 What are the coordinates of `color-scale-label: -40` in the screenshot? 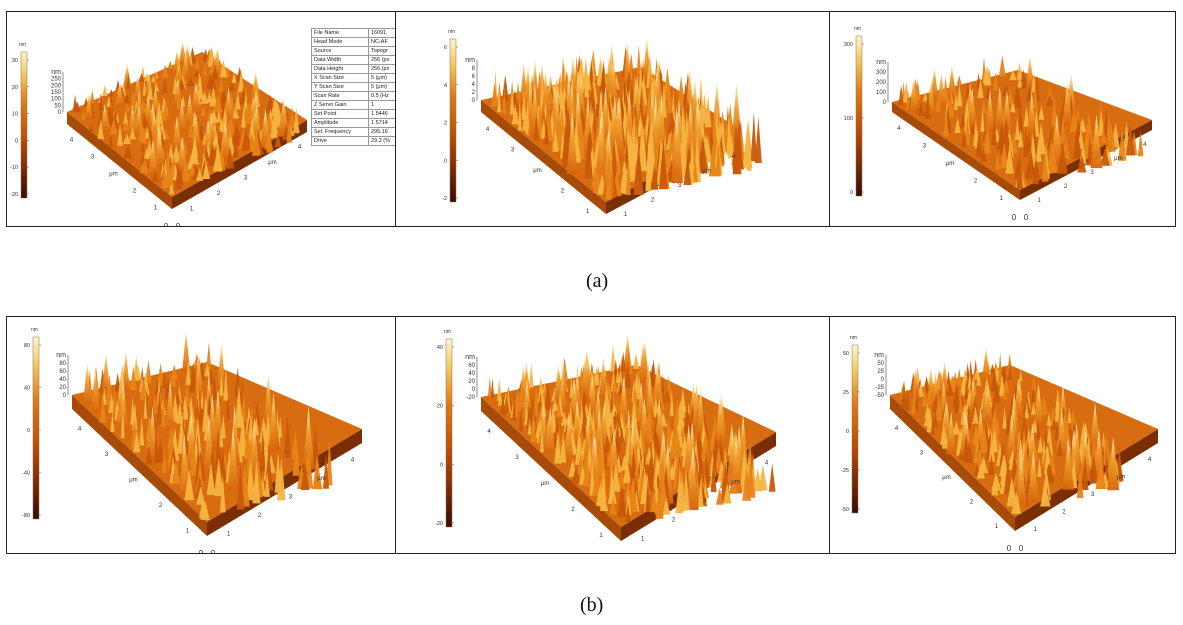 It's located at (26, 474).